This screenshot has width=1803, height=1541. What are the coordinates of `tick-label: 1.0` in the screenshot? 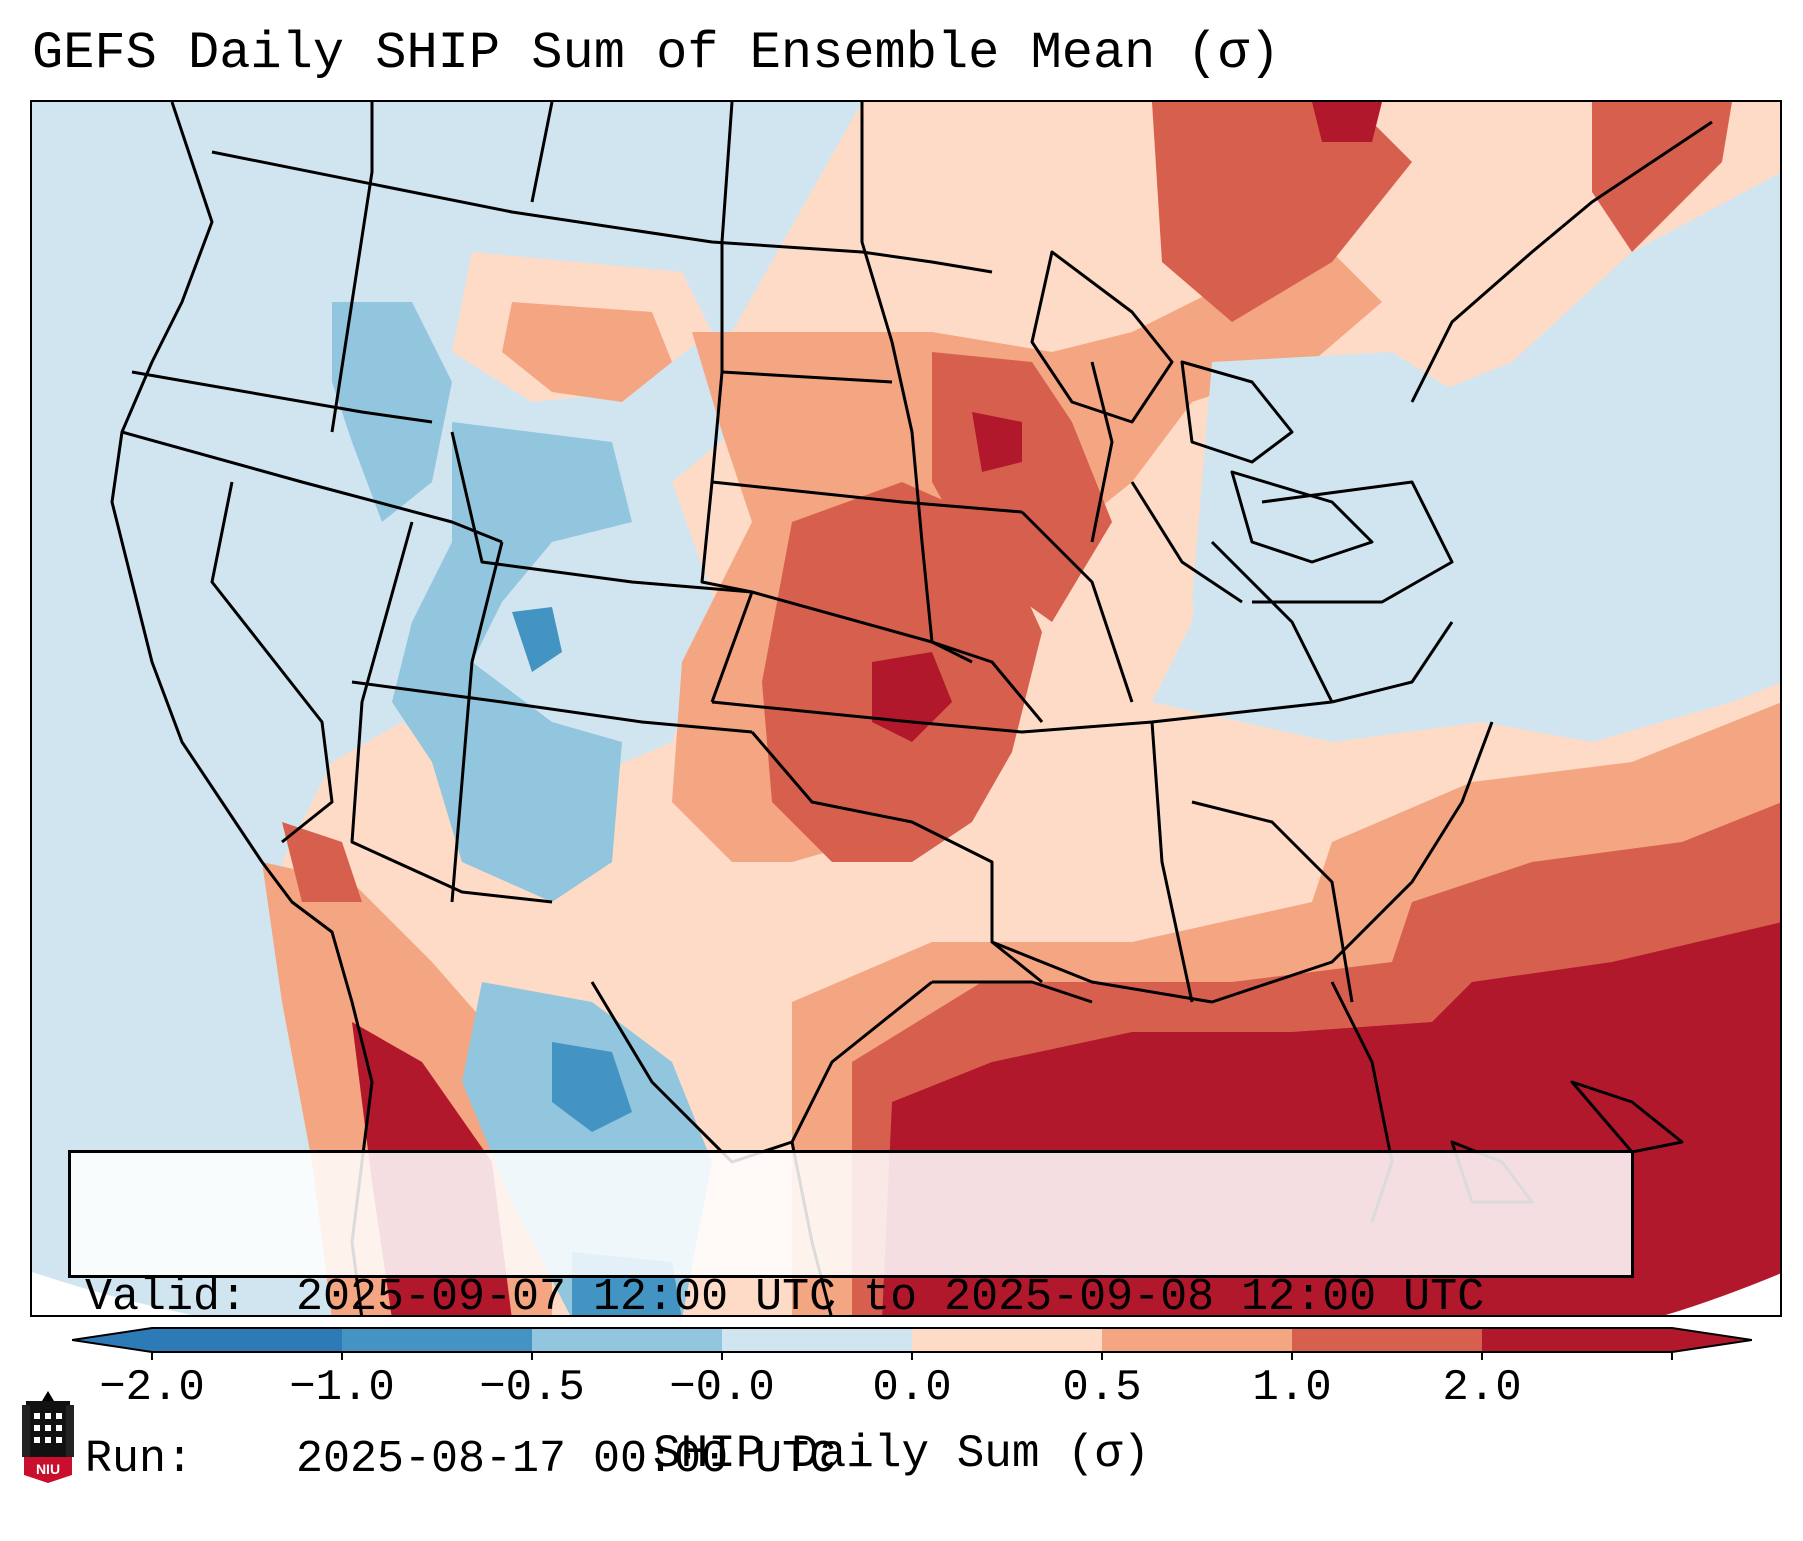 It's located at (1292, 1388).